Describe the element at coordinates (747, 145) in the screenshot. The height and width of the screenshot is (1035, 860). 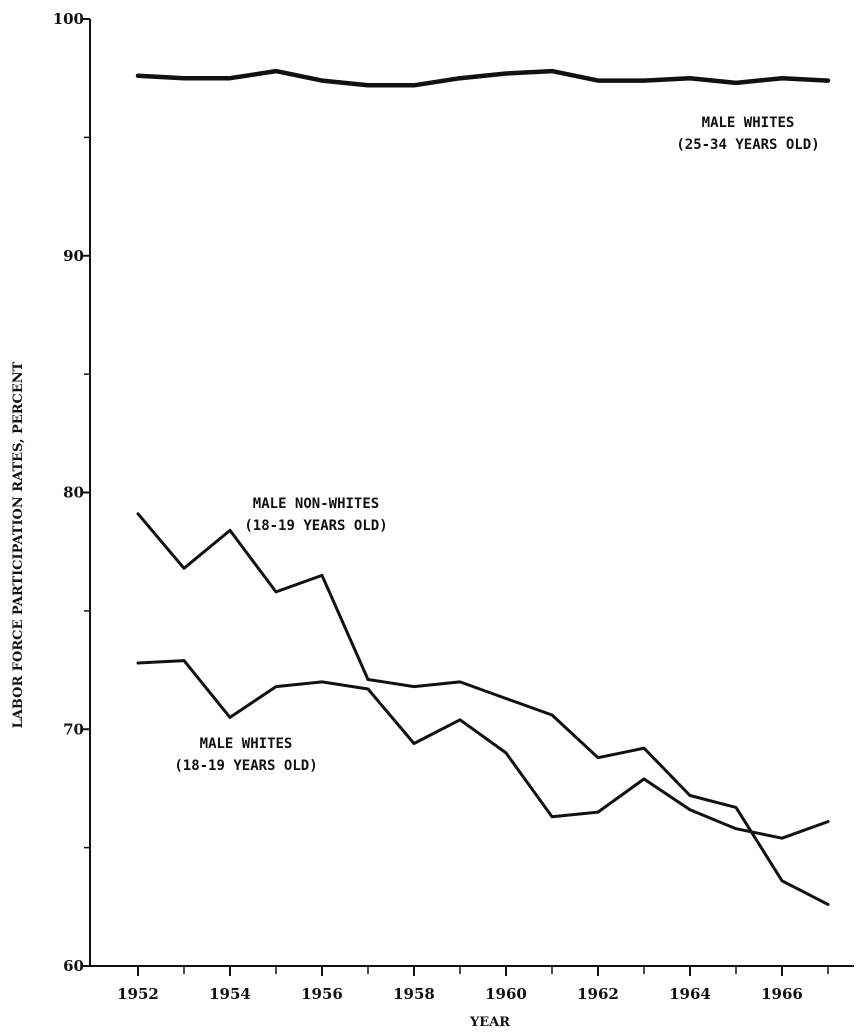
I see `series-label-male-whites-25-34: (25-34 YEARS OLD)` at that location.